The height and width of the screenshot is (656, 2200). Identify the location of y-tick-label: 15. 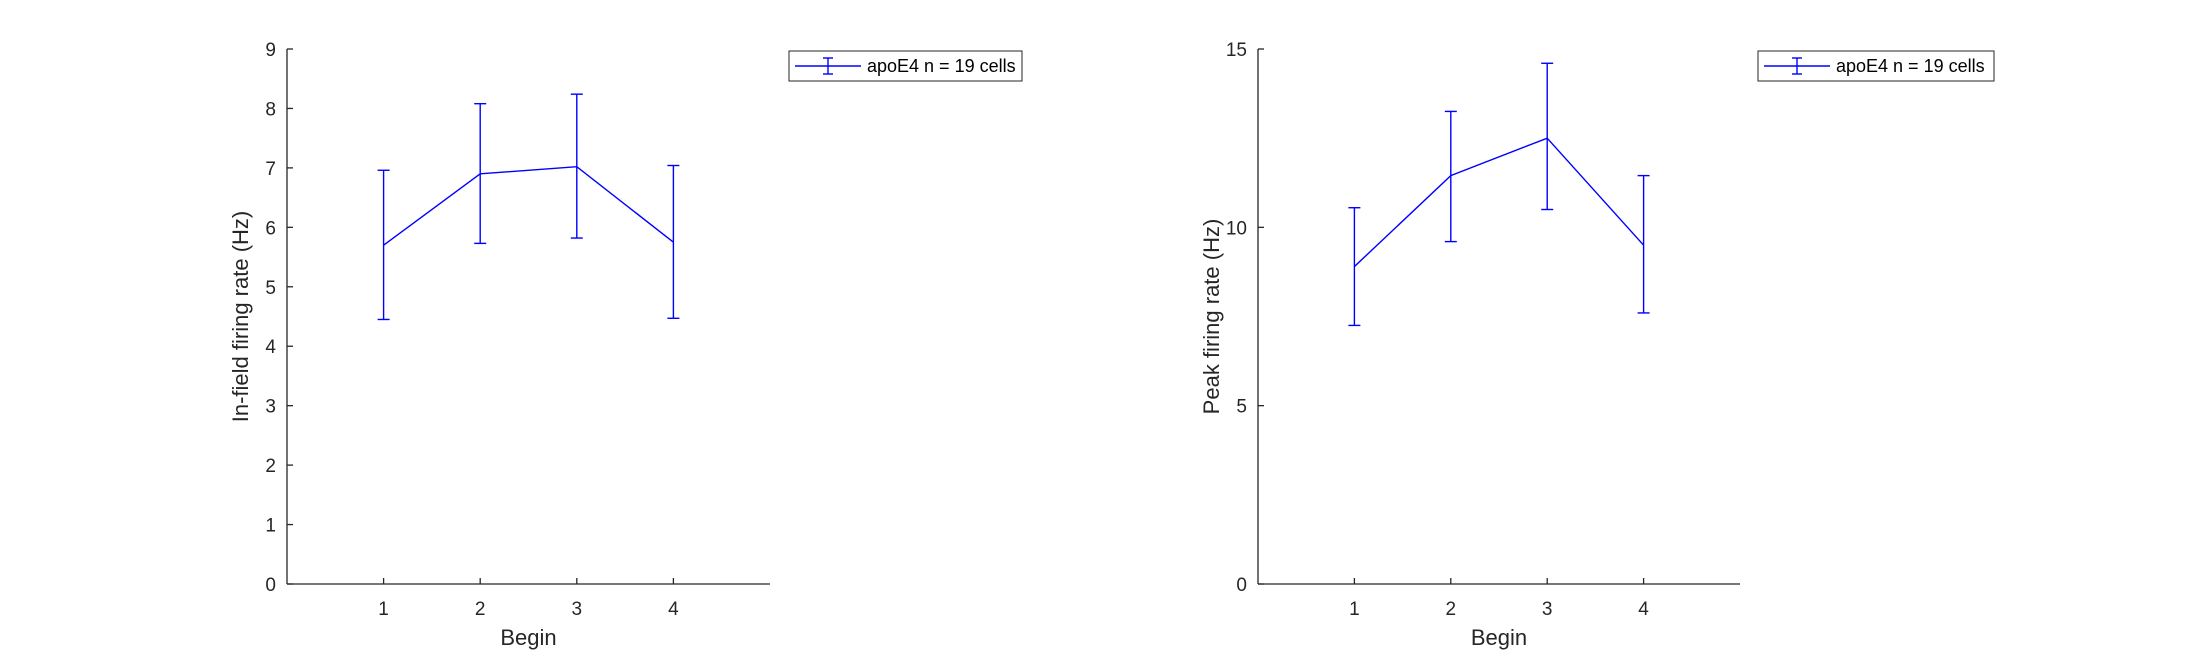
(1236, 50).